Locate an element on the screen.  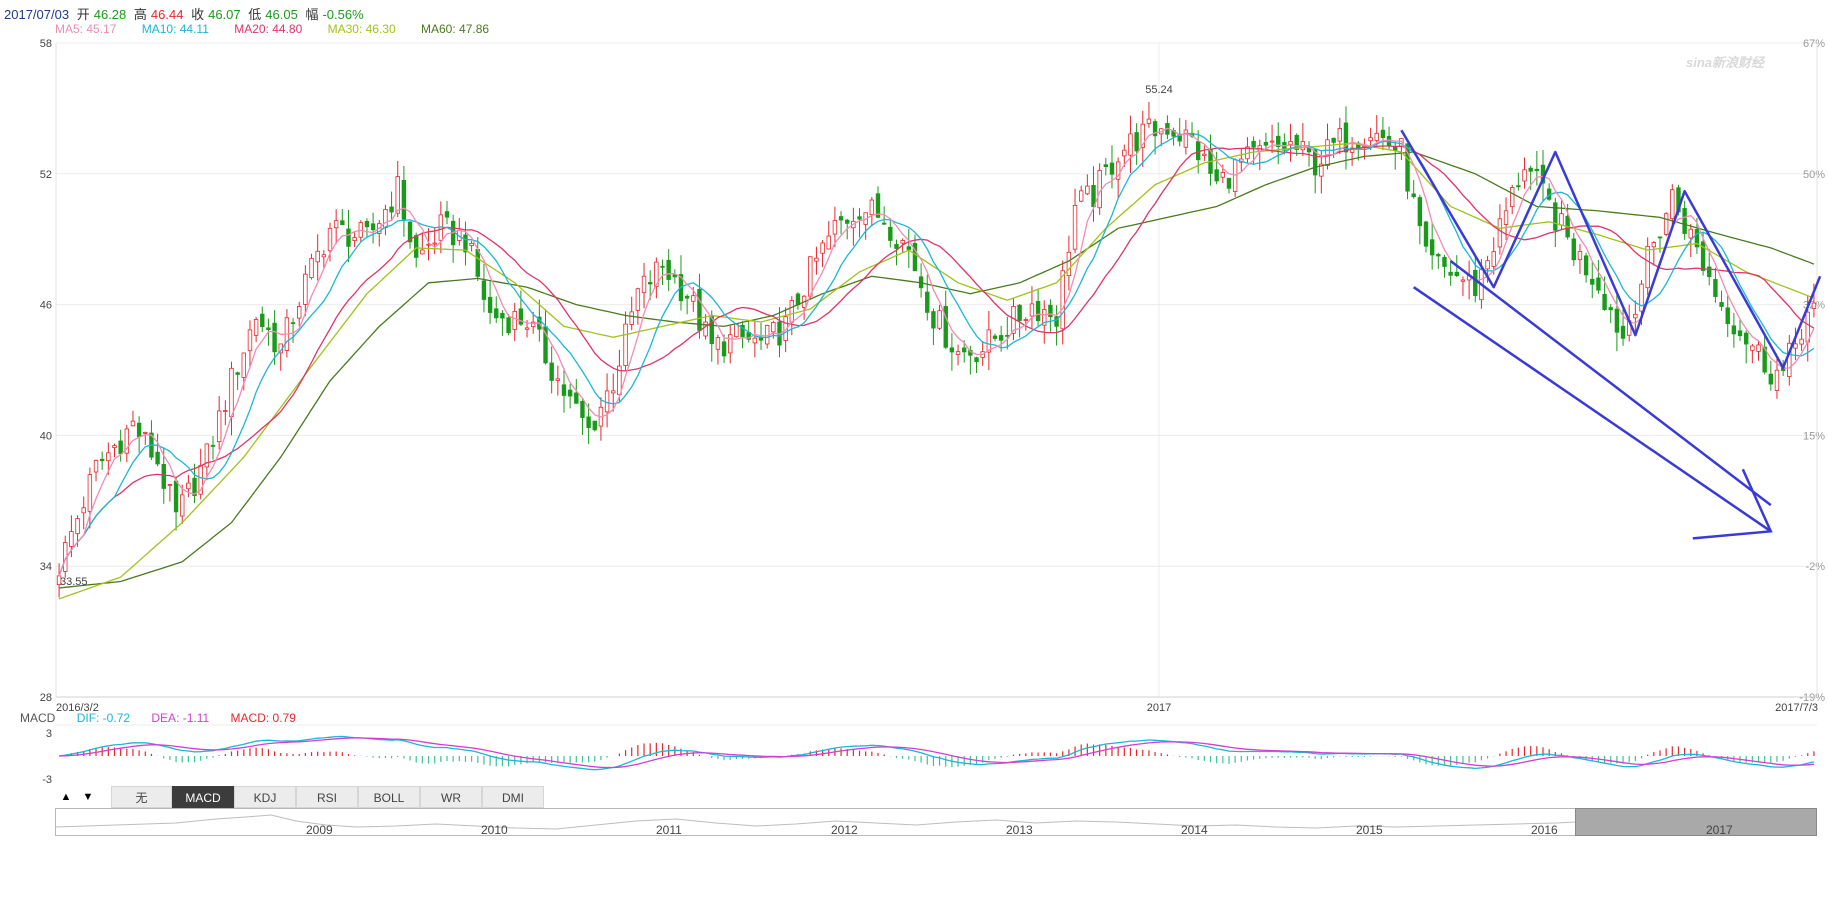
annotation-zigzag is located at coordinates (1611, 249).